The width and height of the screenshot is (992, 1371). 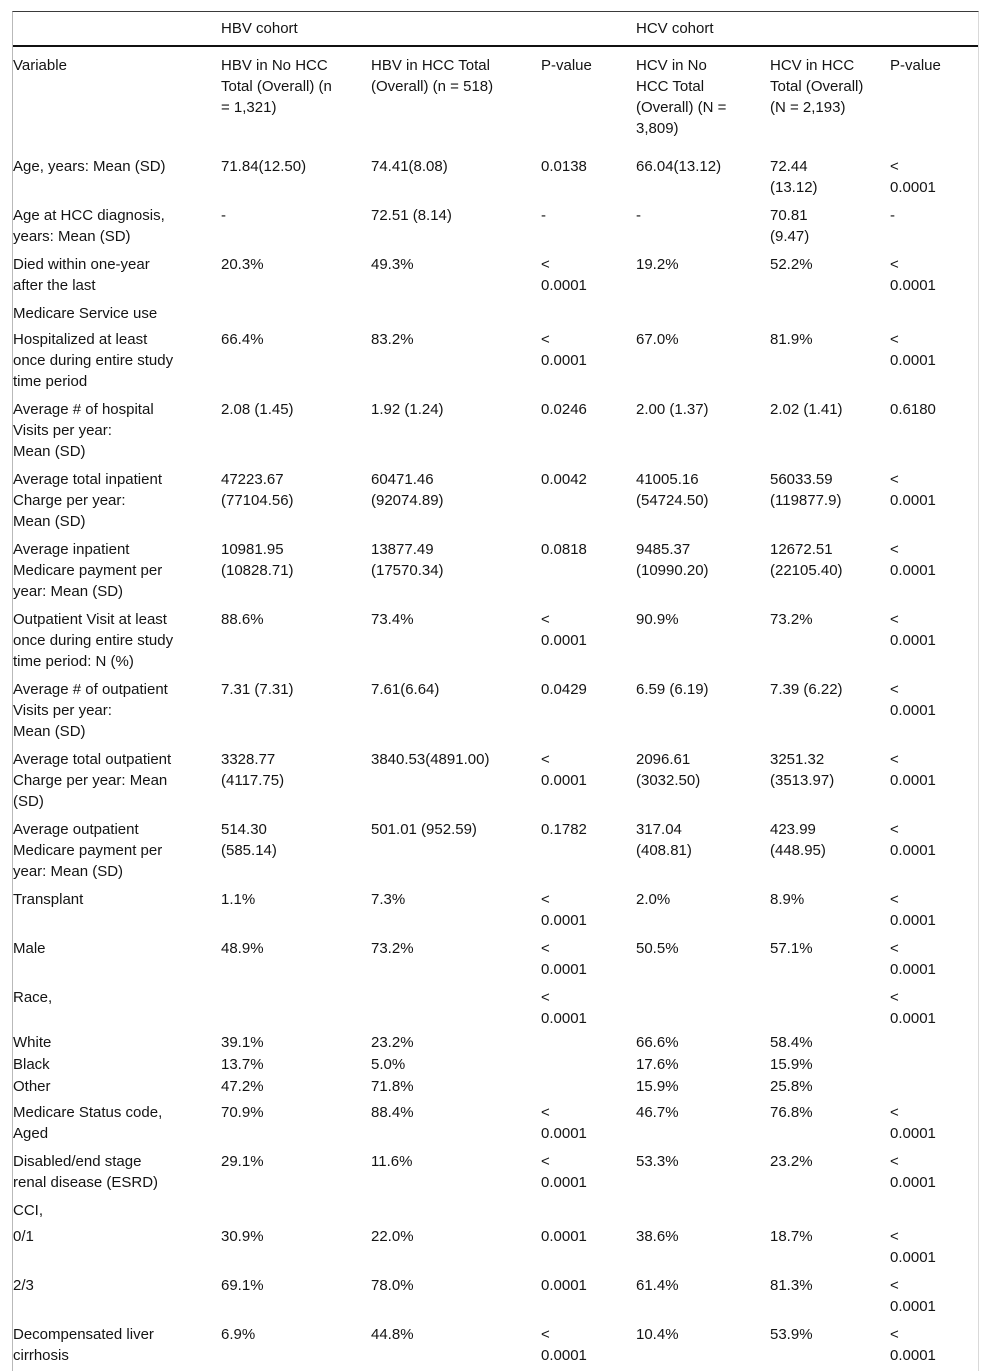 I want to click on row-label: Transplant, so click(x=48, y=899).